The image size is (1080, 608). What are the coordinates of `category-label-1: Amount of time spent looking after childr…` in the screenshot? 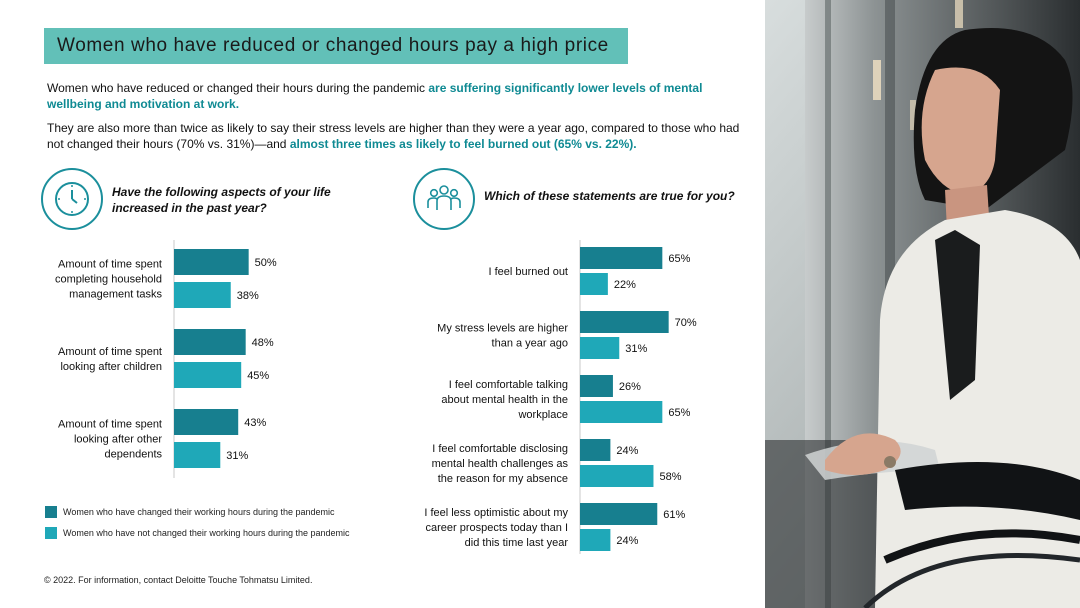 It's located at (110, 359).